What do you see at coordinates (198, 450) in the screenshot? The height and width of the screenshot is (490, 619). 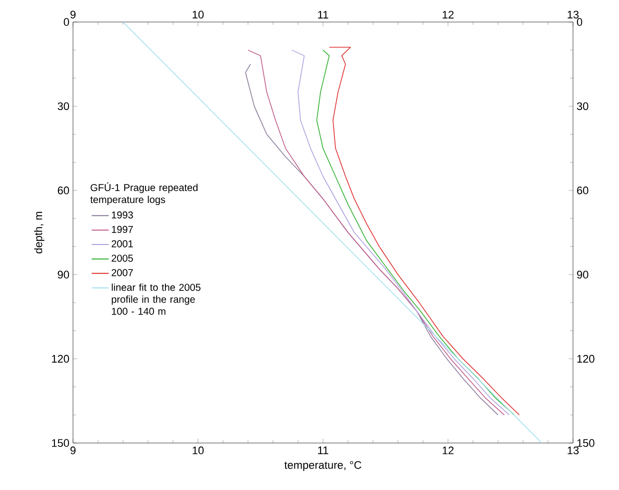 I see `x2-tick-label: 10` at bounding box center [198, 450].